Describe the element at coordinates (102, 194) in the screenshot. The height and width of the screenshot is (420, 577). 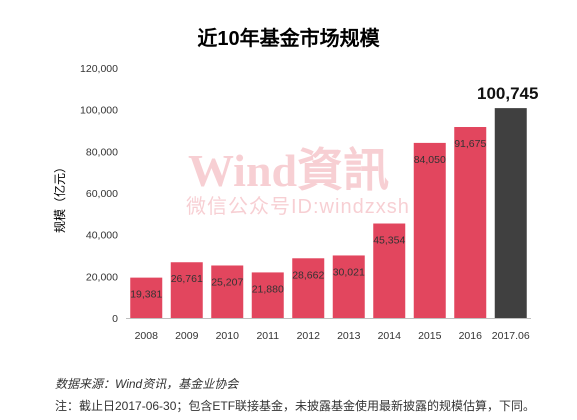
I see `y-tick-label: 60,000` at that location.